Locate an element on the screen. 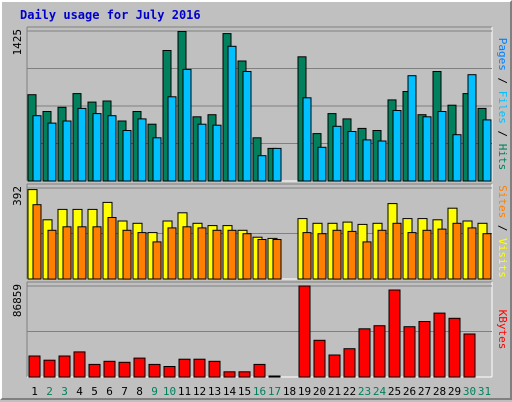  day-label-22: 22 is located at coordinates (349, 391).